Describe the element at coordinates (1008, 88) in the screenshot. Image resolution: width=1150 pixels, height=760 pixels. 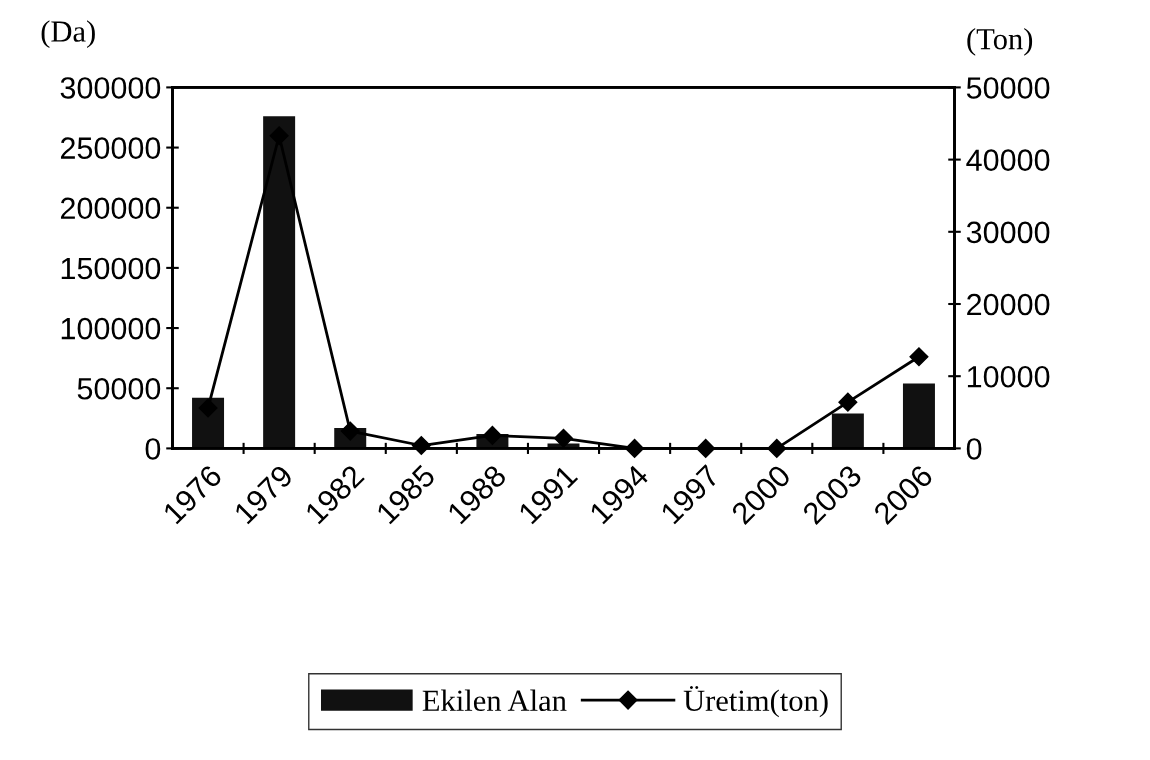
I see `y2-tick-label: 50000` at that location.